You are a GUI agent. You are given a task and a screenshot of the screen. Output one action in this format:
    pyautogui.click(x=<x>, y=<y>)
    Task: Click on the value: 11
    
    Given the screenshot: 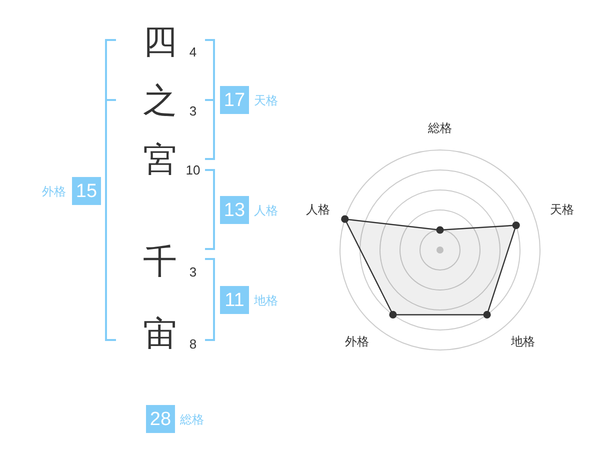 What is the action you would take?
    pyautogui.click(x=234, y=300)
    